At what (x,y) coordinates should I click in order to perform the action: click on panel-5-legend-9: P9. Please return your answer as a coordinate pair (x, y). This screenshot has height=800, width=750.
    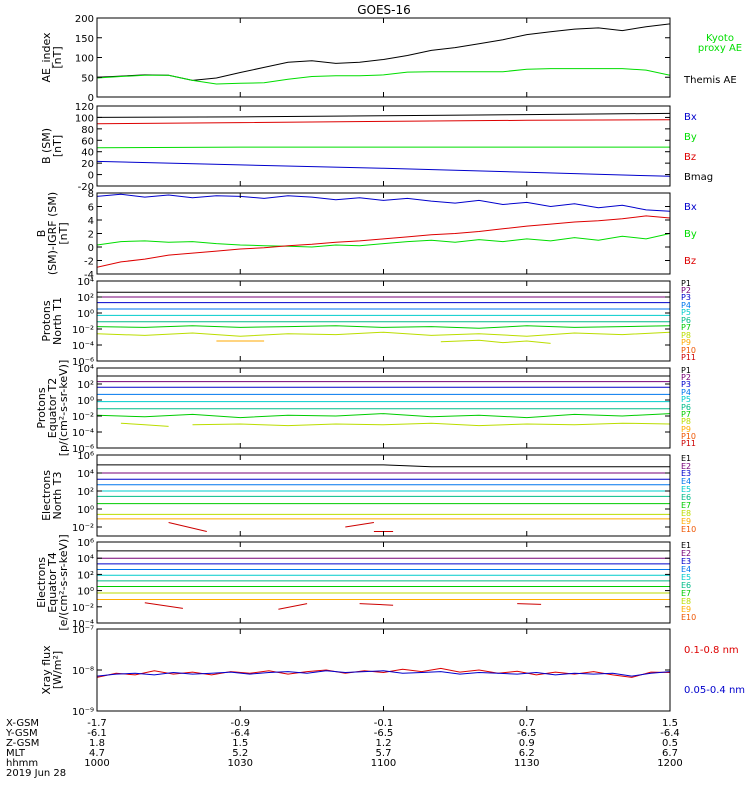
    Looking at the image, I should click on (686, 429).